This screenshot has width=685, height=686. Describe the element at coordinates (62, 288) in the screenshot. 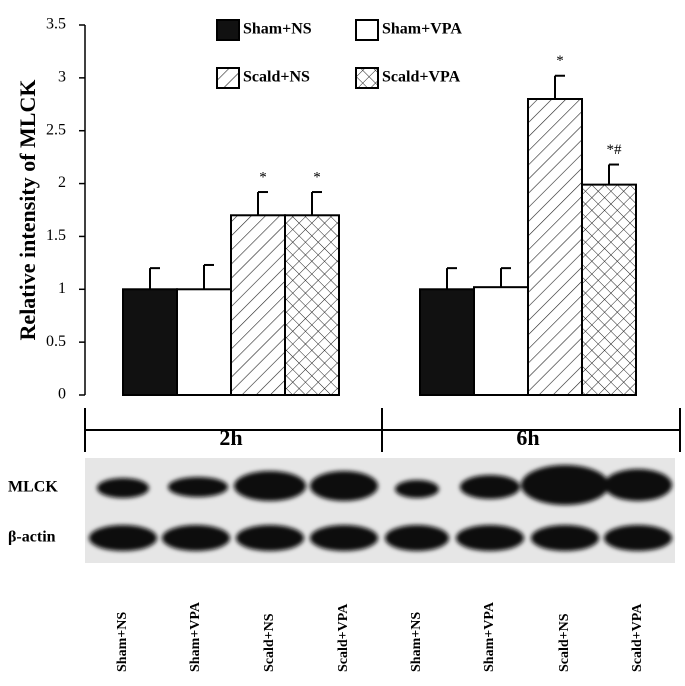

I see `y-tick-label: 1` at that location.